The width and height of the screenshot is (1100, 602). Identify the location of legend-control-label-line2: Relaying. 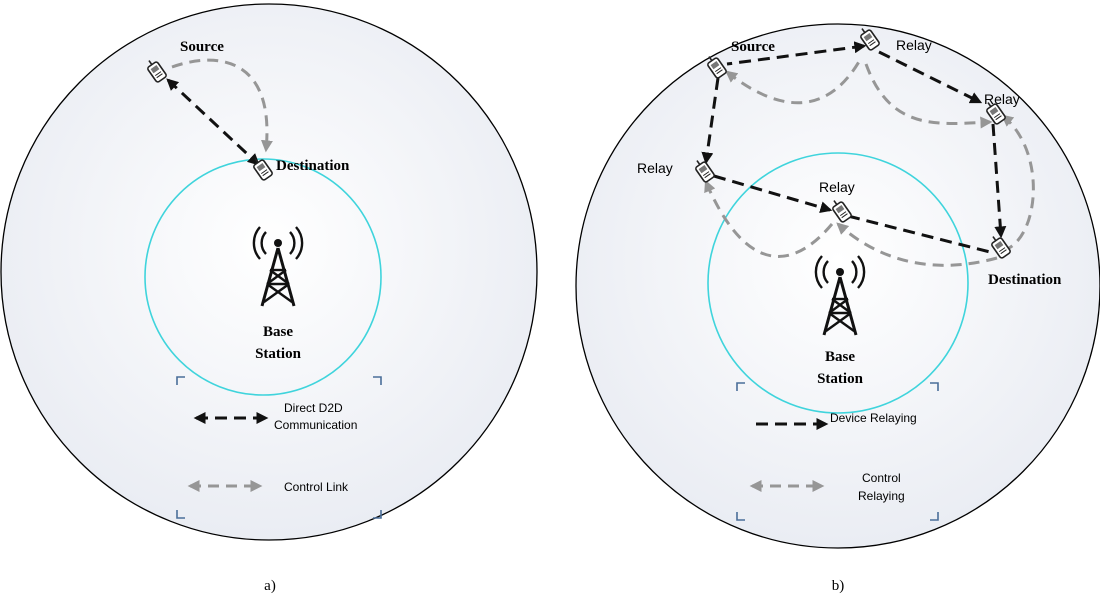
(881, 496).